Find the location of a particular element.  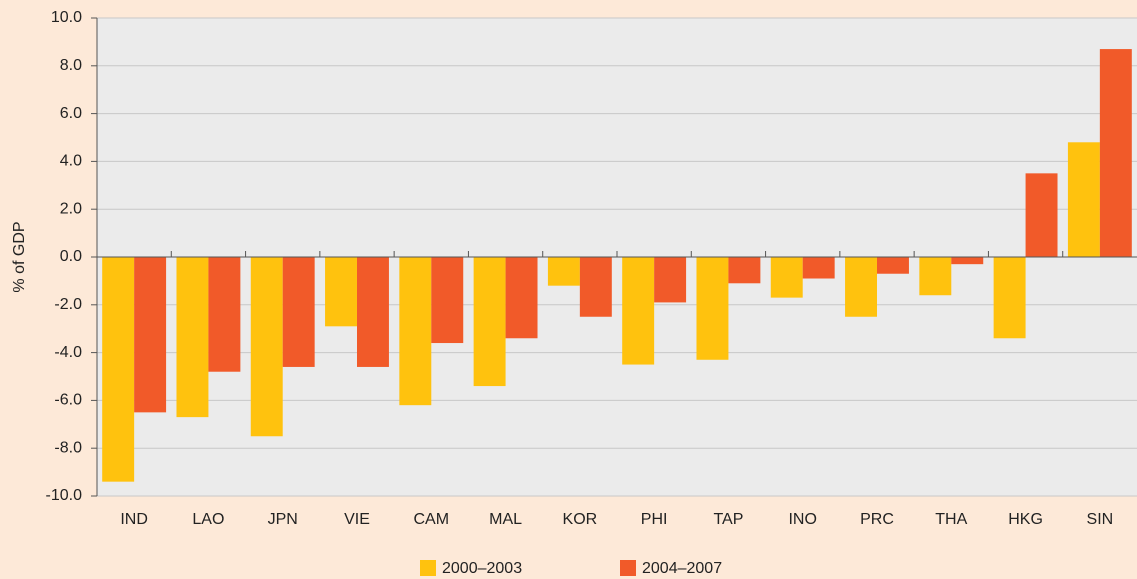

x-tick-label: MAL is located at coordinates (505, 519).